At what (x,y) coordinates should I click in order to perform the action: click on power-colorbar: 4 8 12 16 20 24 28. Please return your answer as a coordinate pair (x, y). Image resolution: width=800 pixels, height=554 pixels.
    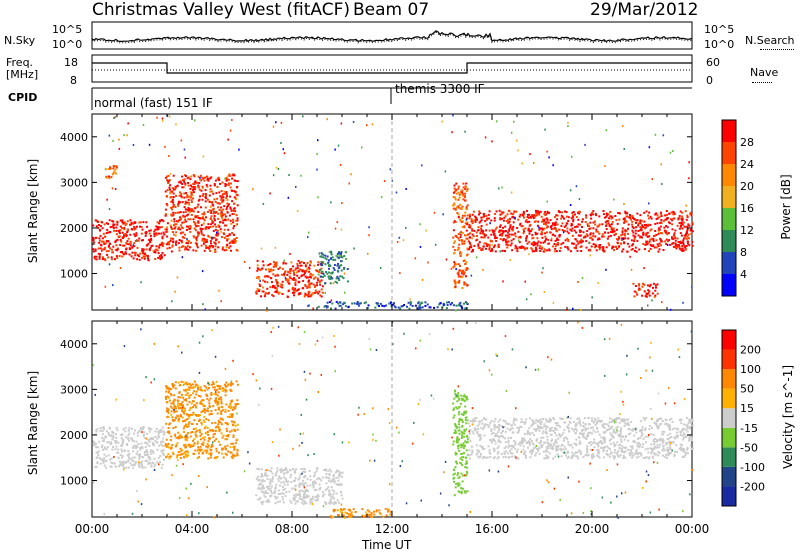
    Looking at the image, I should click on (737, 208).